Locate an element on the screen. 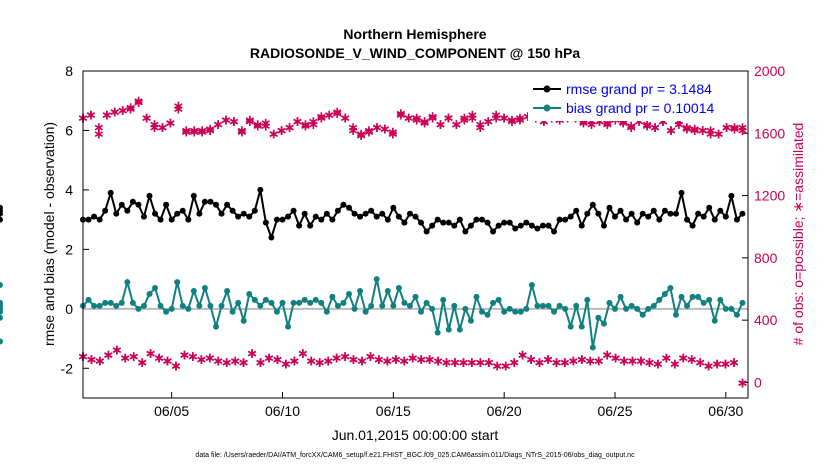  chart-subtitle: RADIOSONDE_V_WIND_COMPONENT @ 150 hPa is located at coordinates (415, 53).